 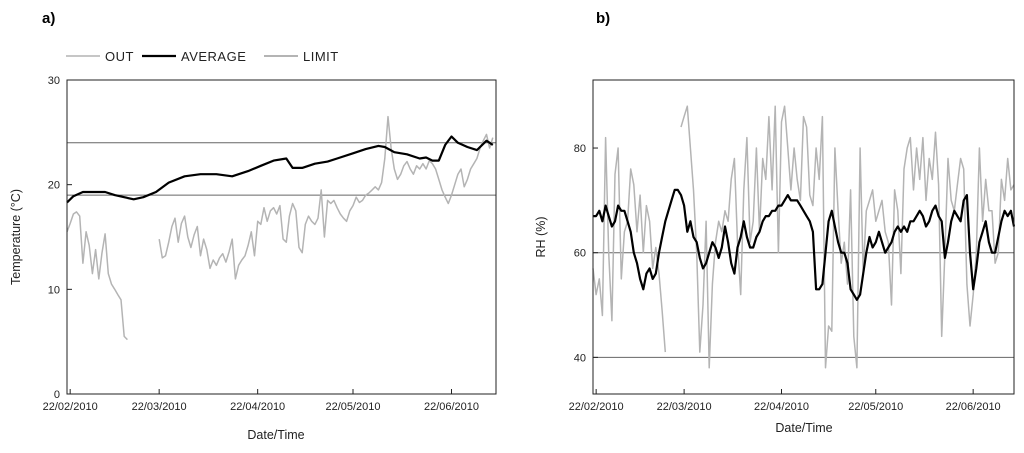 I want to click on legend-label-limit: LIMIT, so click(x=321, y=56).